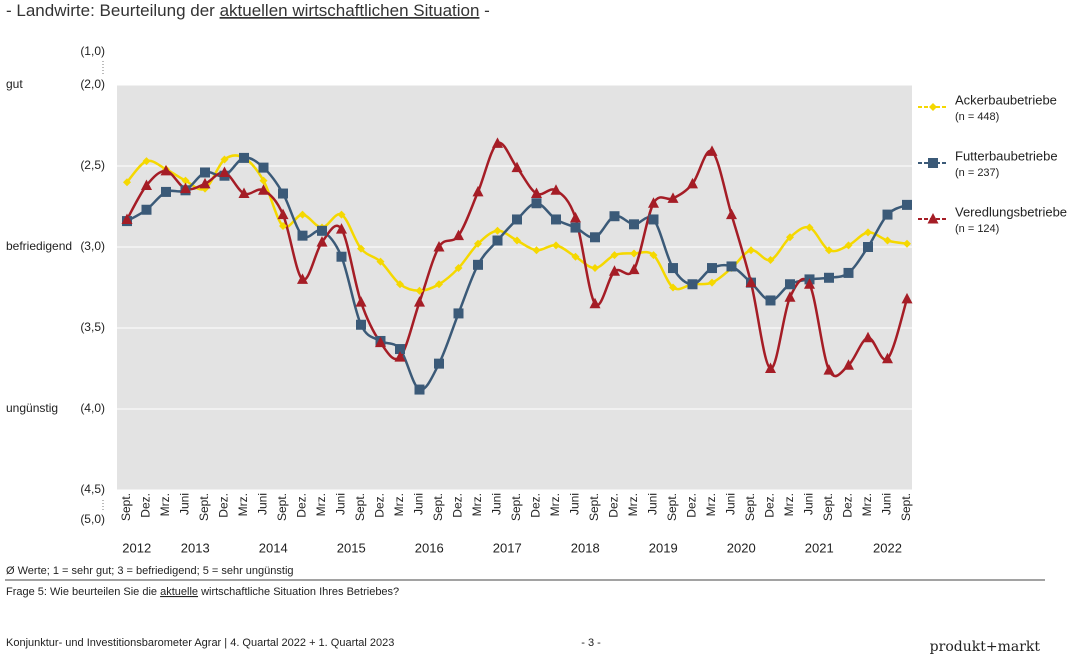  Describe the element at coordinates (429, 547) in the screenshot. I see `year-label: 2016` at that location.